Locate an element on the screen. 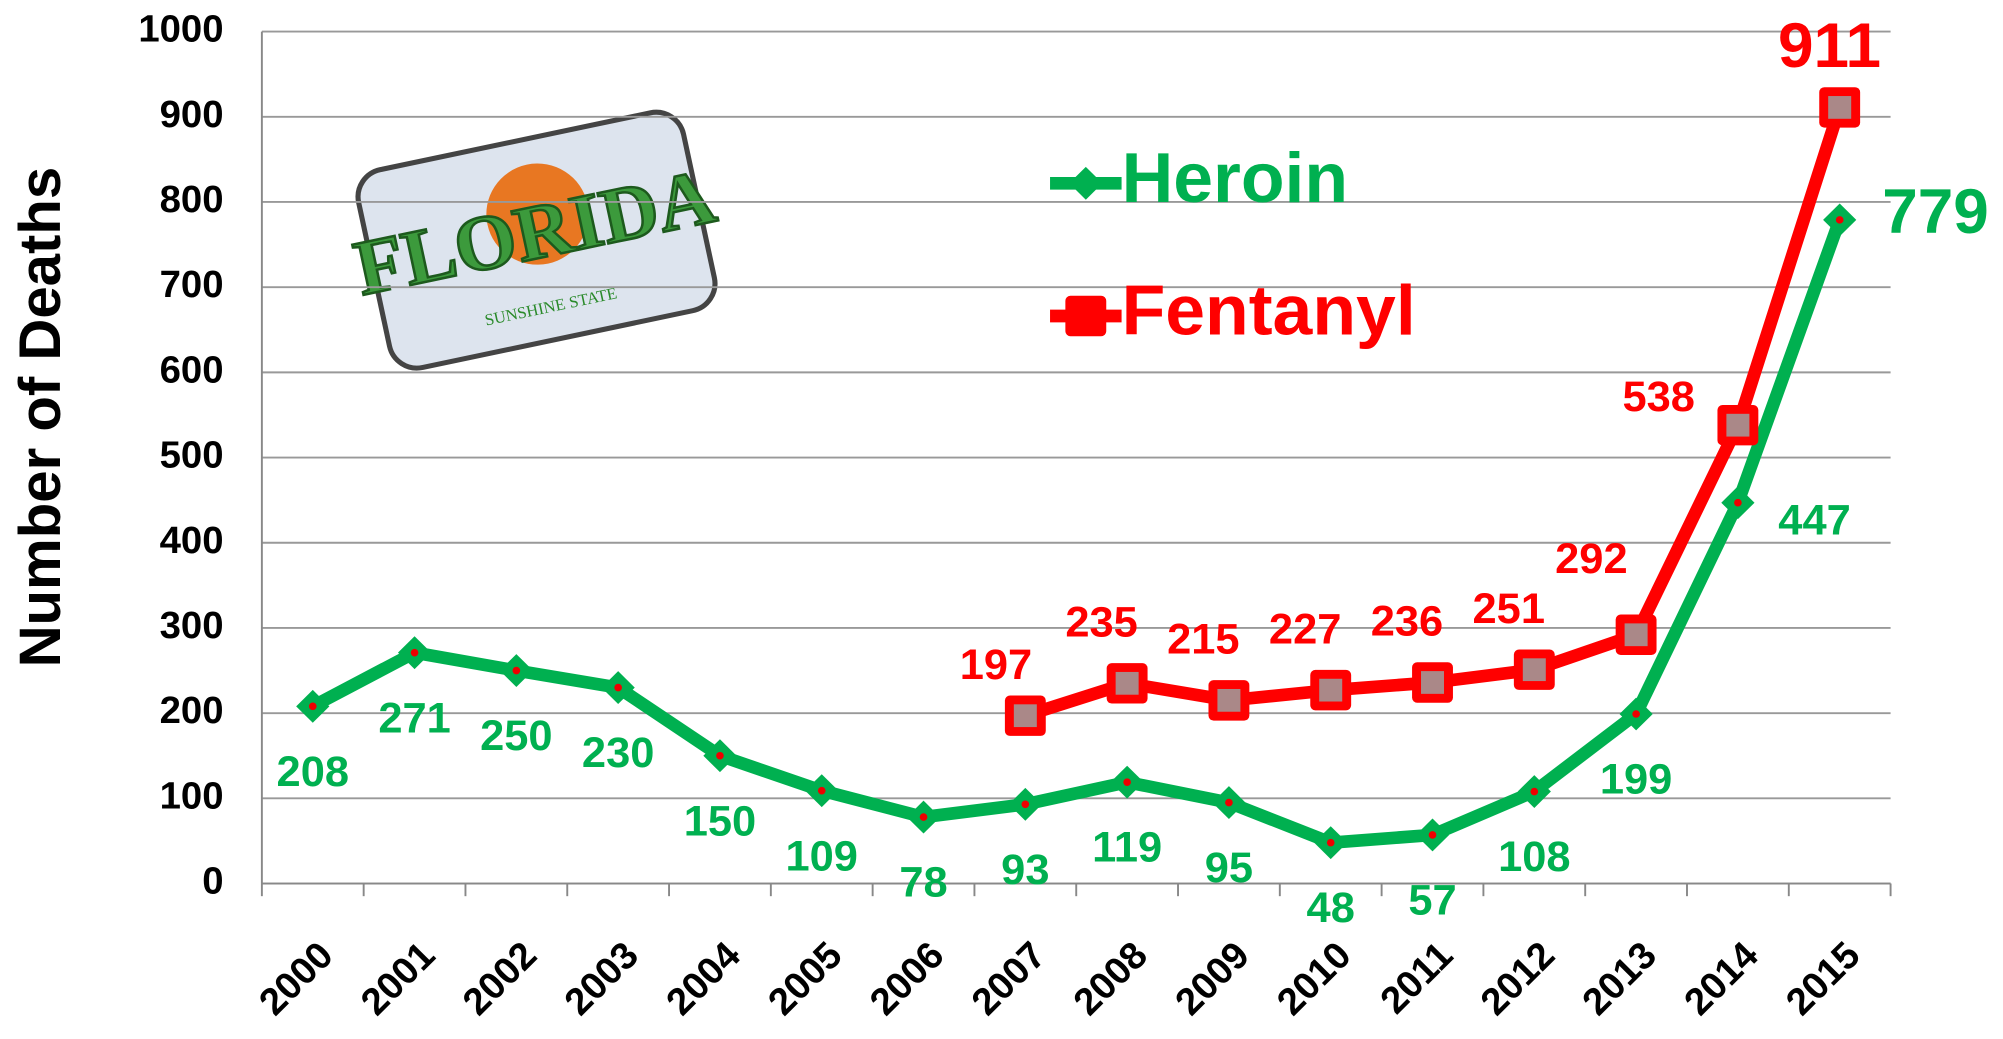  data-label: 208 is located at coordinates (313, 772).